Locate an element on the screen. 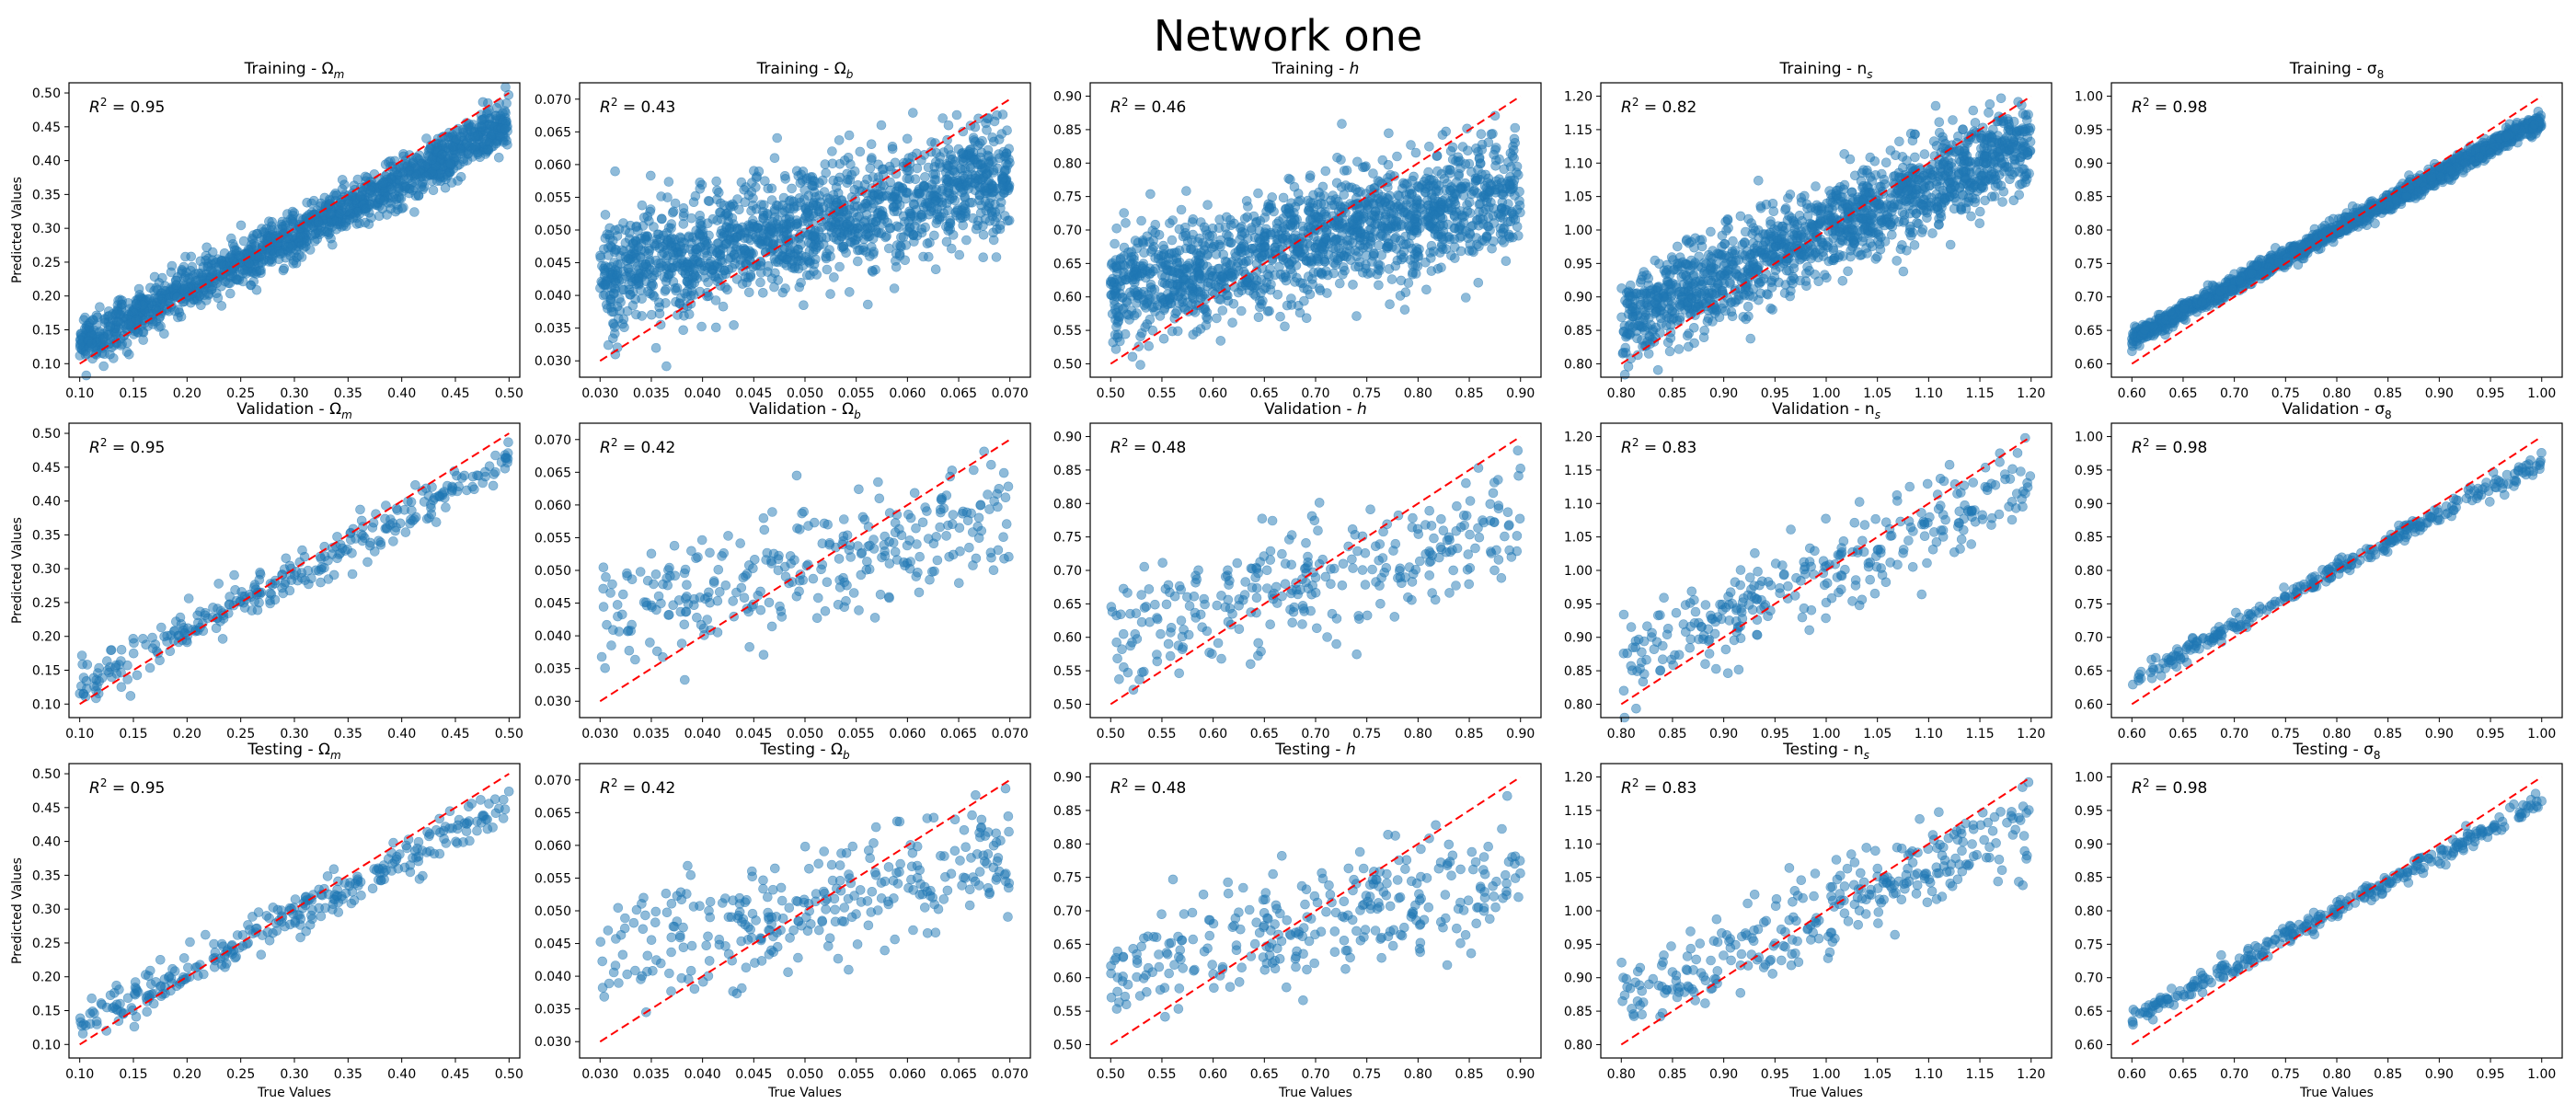 This screenshot has width=2576, height=1104. y-tick-label: 0.10 is located at coordinates (46, 364).